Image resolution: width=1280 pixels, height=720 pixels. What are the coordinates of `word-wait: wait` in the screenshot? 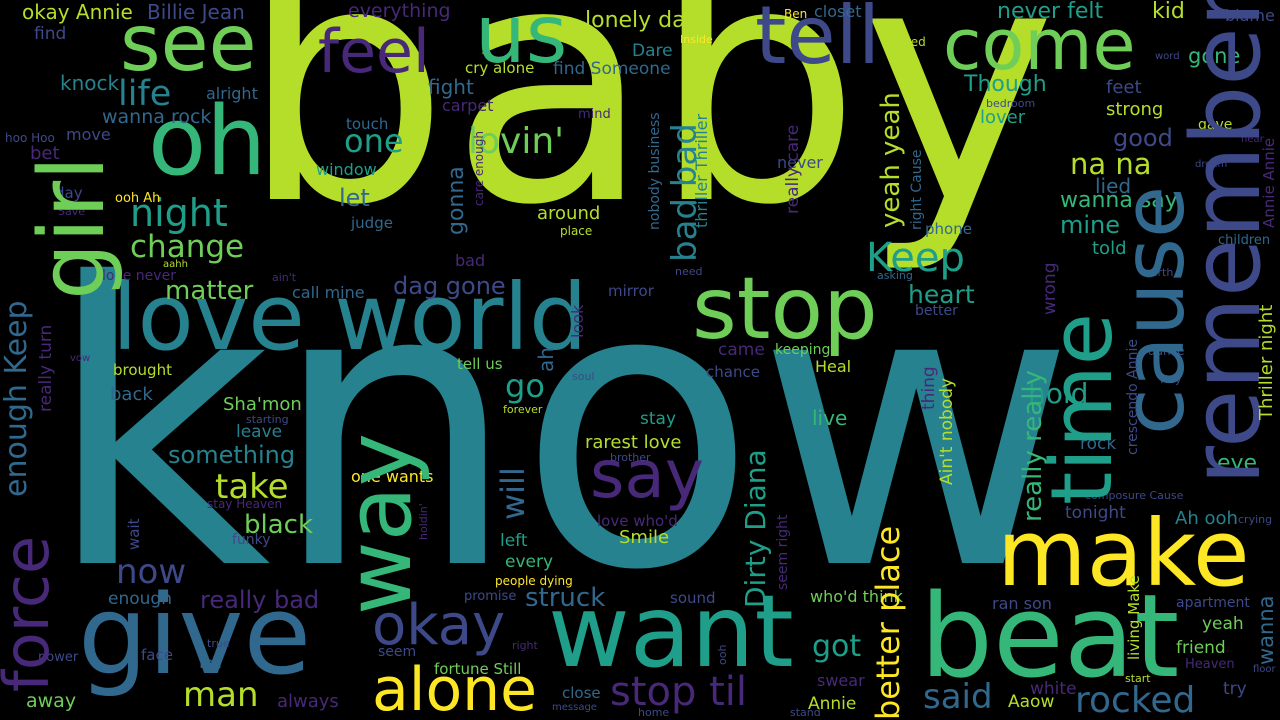 It's located at (134, 534).